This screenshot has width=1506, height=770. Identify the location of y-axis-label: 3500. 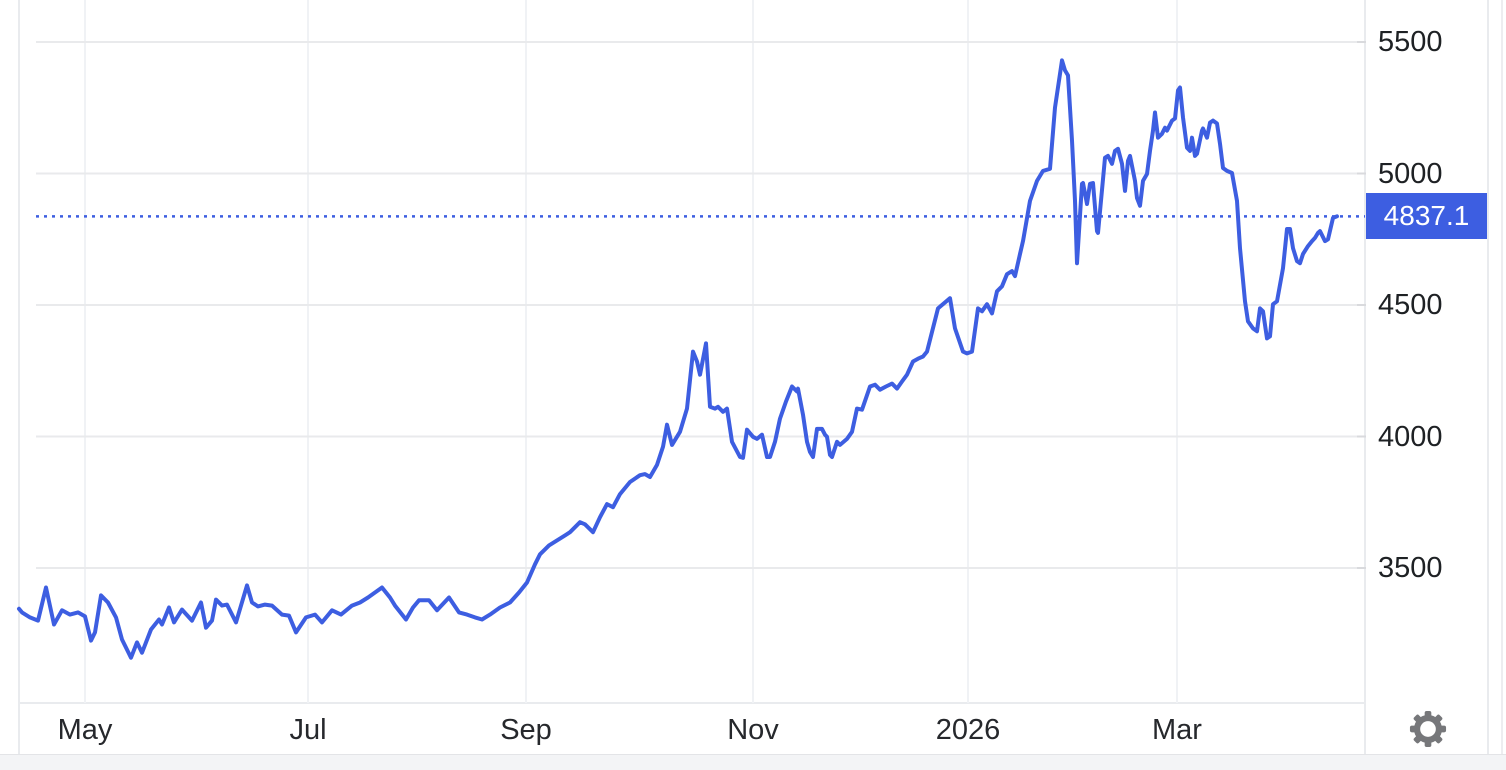
(1410, 568).